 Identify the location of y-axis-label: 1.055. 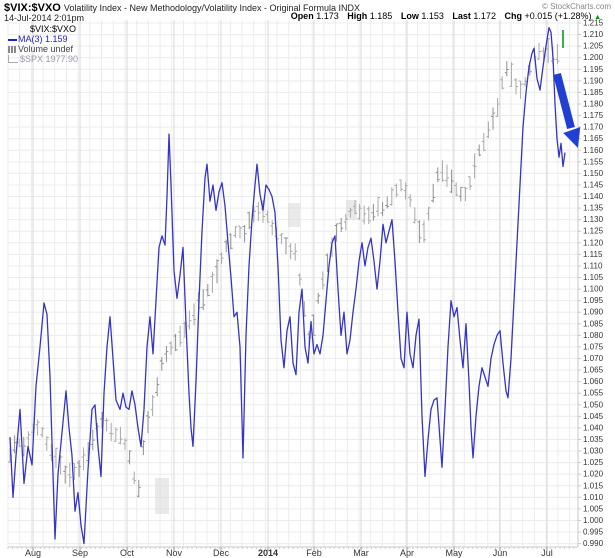
(593, 393).